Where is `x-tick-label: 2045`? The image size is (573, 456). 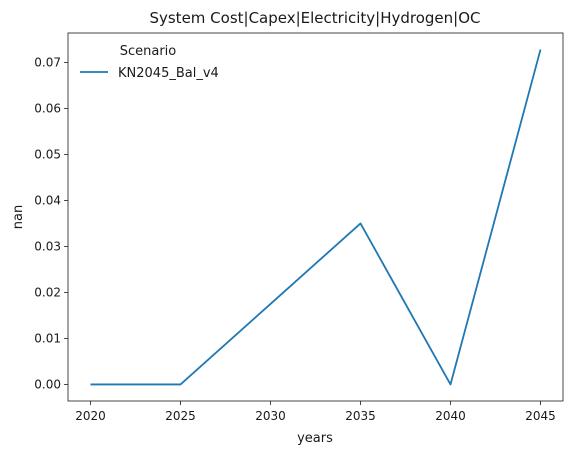
x-tick-label: 2045 is located at coordinates (540, 416).